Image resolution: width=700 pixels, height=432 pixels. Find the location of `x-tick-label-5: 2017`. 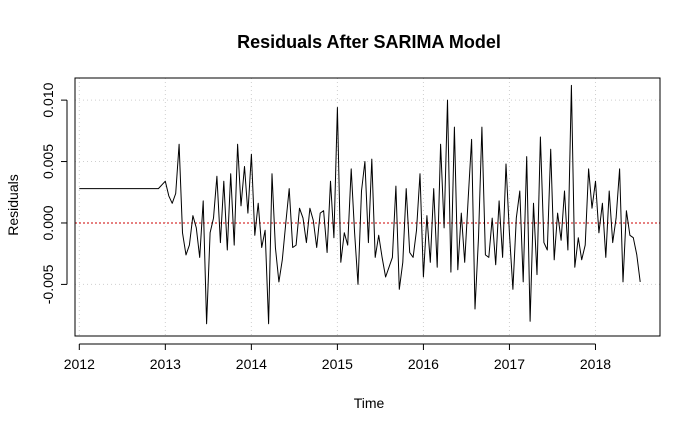

x-tick-label-5: 2017 is located at coordinates (509, 364).